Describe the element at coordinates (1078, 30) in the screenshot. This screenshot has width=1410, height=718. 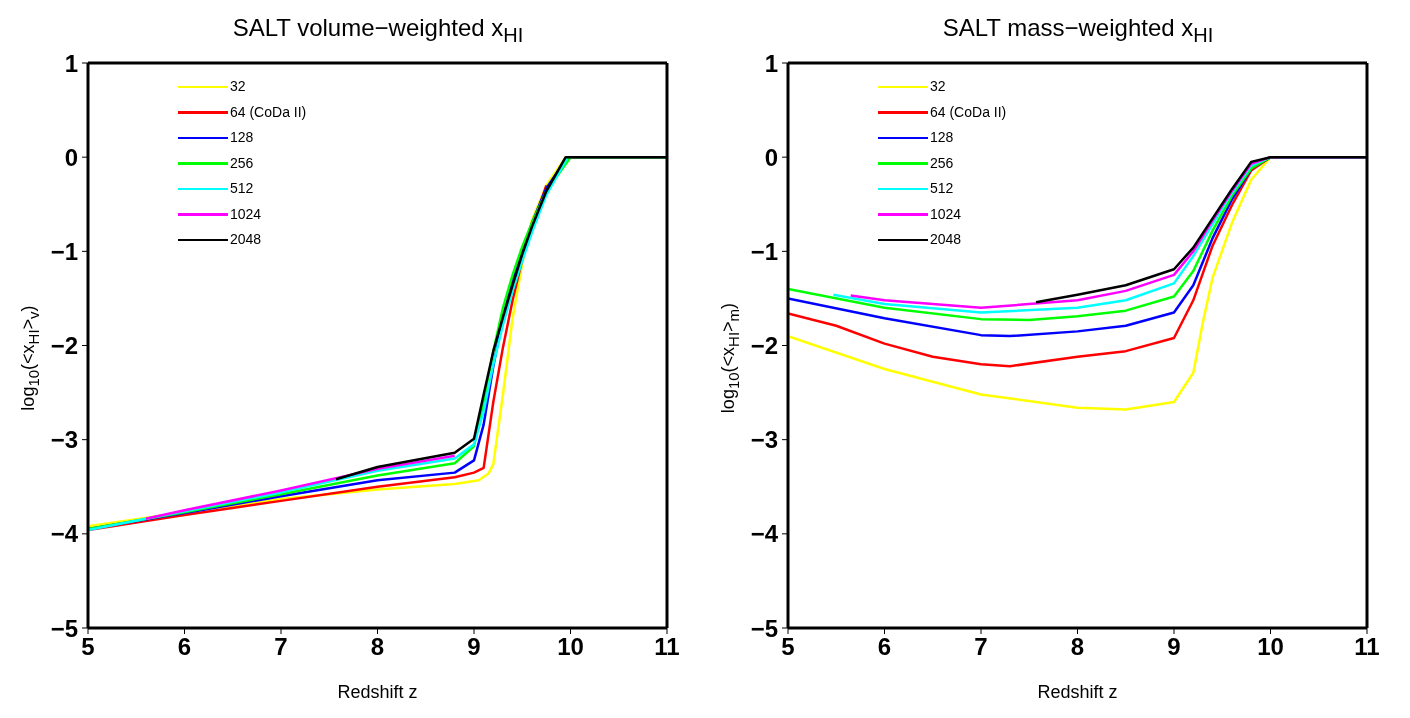
I see `chart-title: SALT mass−weighted x$_{HI}$` at that location.